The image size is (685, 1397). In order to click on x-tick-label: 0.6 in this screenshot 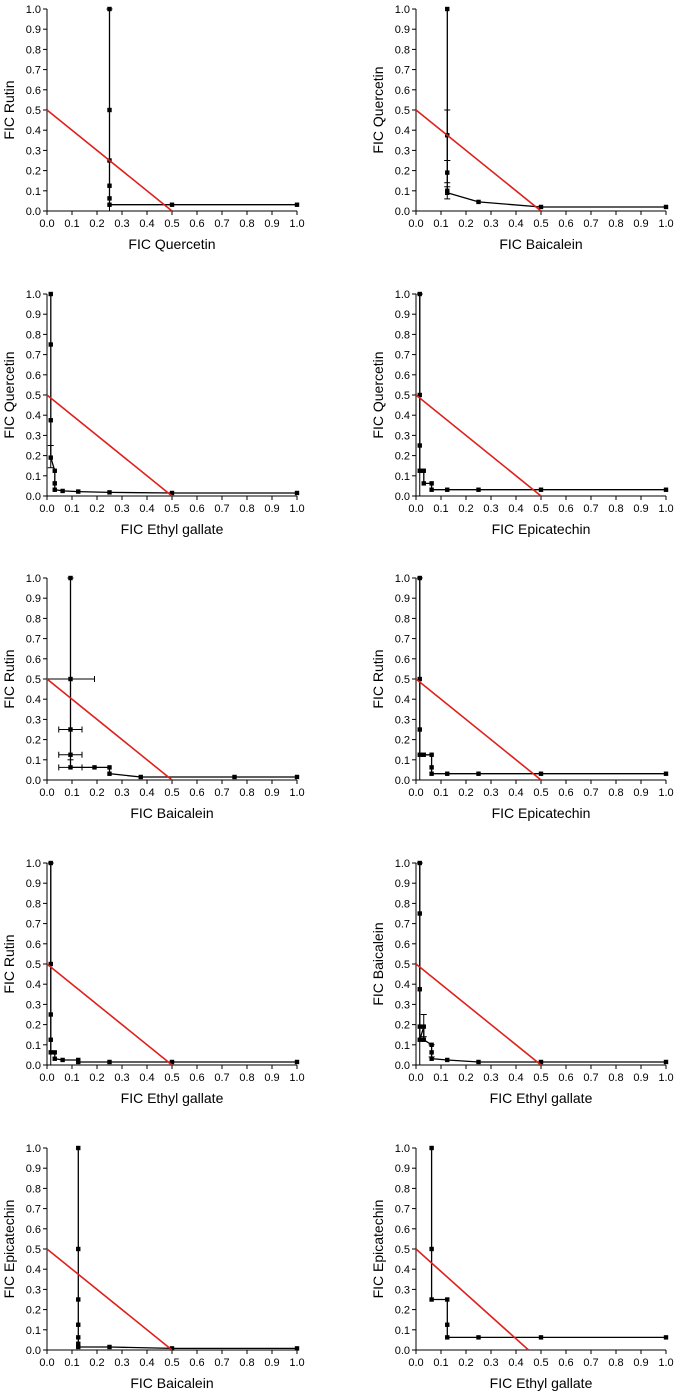, I will do `click(565, 224)`.